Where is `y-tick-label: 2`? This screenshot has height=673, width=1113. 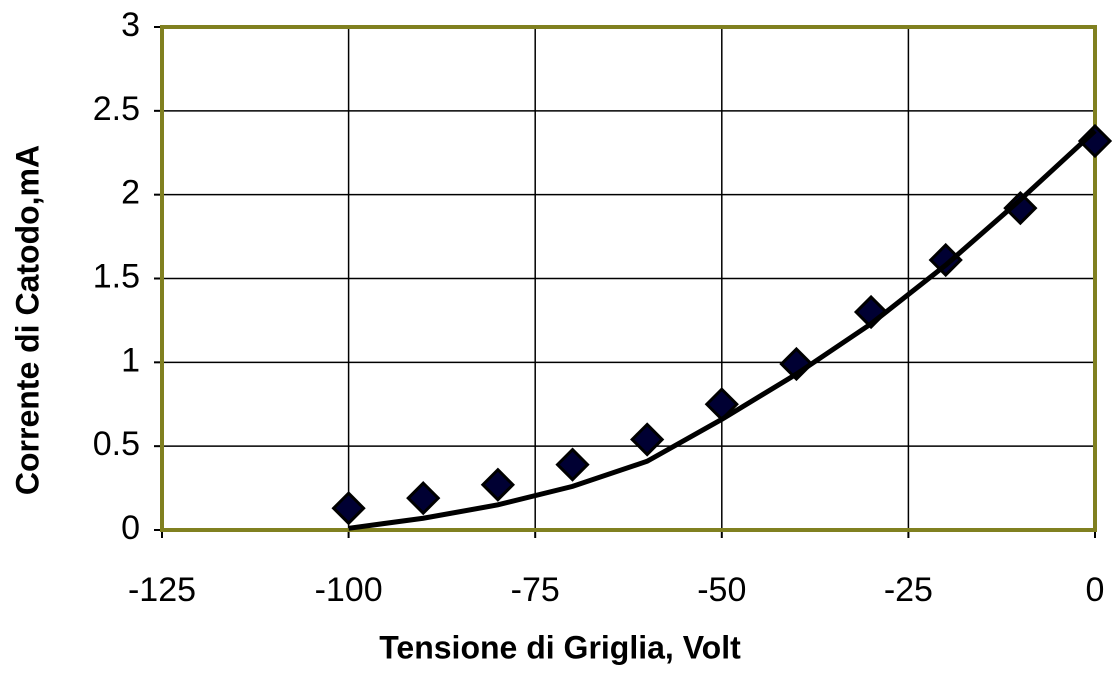
y-tick-label: 2 is located at coordinates (130, 193).